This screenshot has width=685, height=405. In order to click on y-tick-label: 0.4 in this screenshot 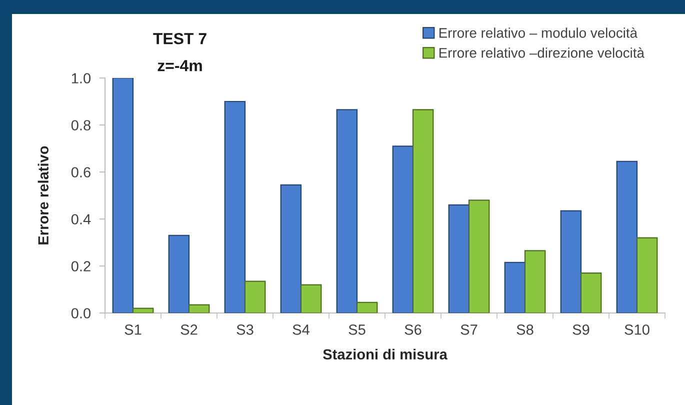, I will do `click(81, 219)`.